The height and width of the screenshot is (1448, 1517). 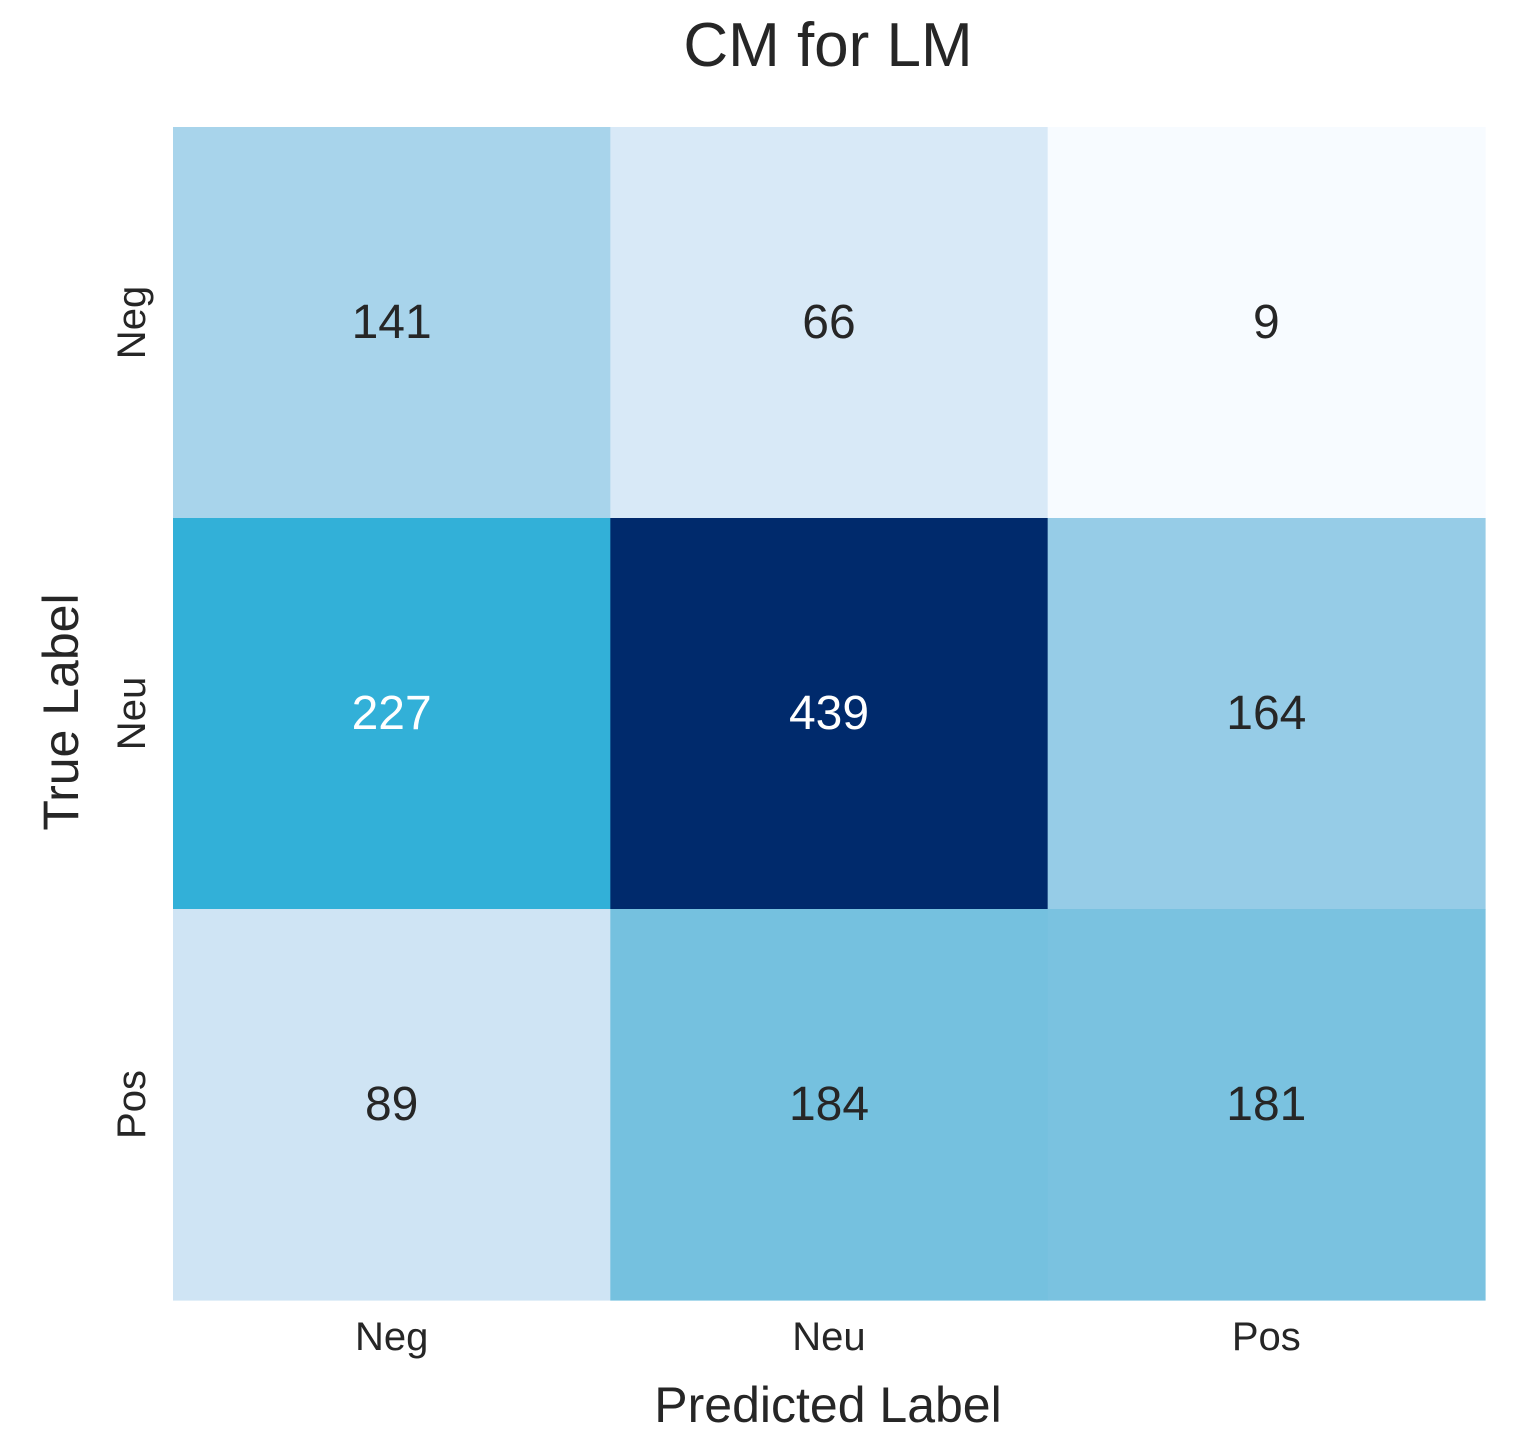 I want to click on y-axis-tick-labels: Neg Neu Pos, so click(x=132, y=712).